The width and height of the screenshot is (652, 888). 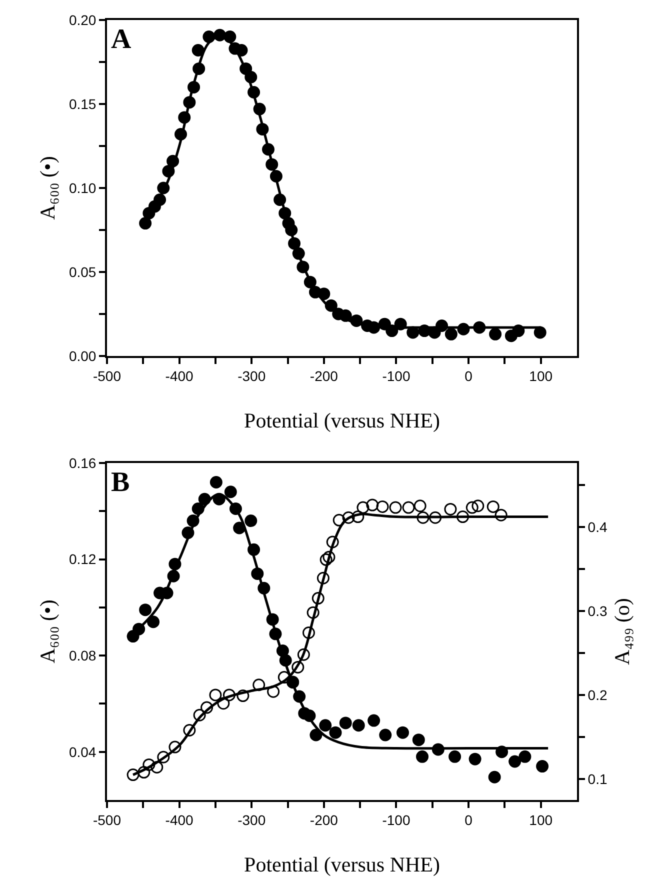 What do you see at coordinates (121, 39) in the screenshot?
I see `annotation: A` at bounding box center [121, 39].